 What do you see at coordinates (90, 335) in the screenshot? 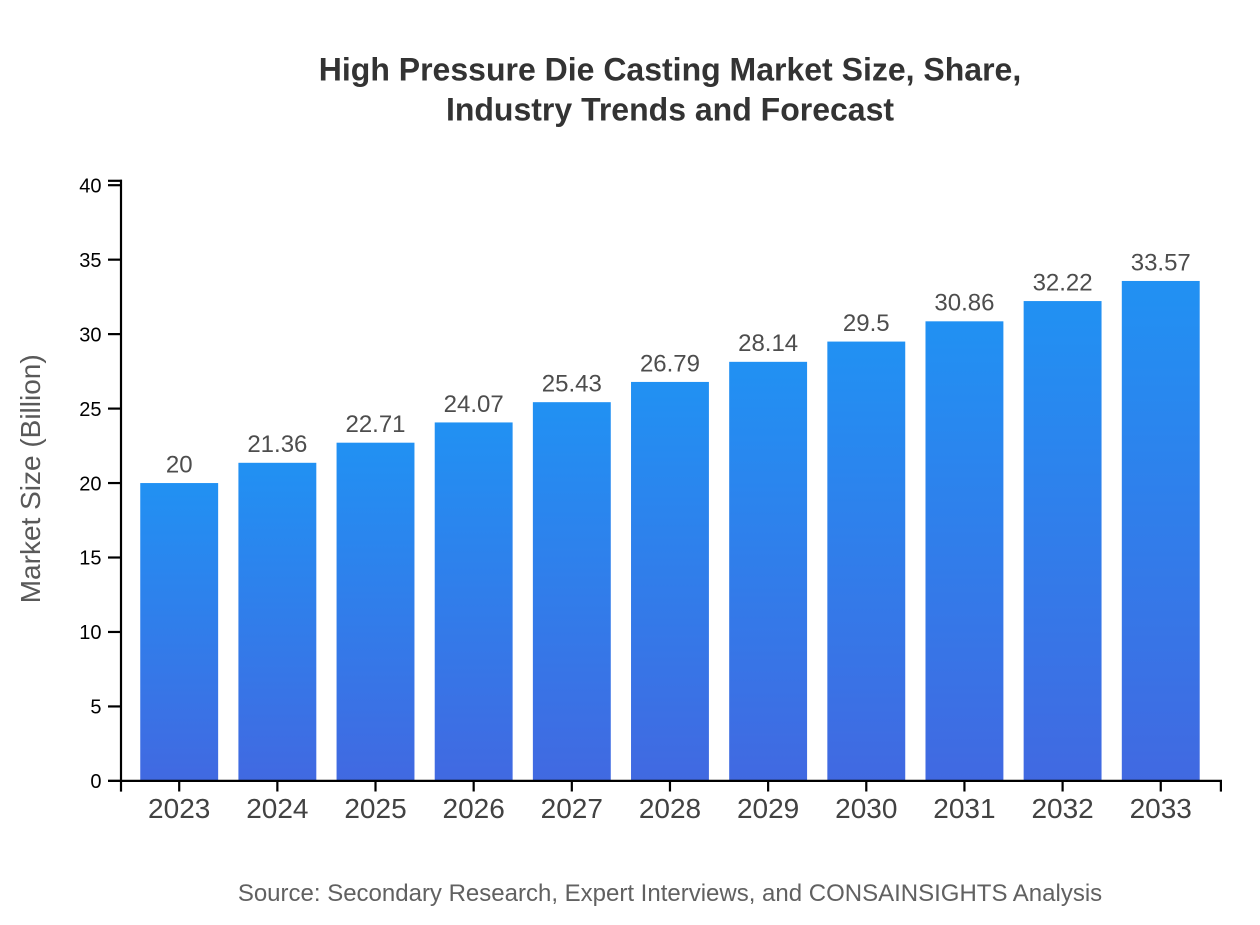
I see `svg-text: 30` at bounding box center [90, 335].